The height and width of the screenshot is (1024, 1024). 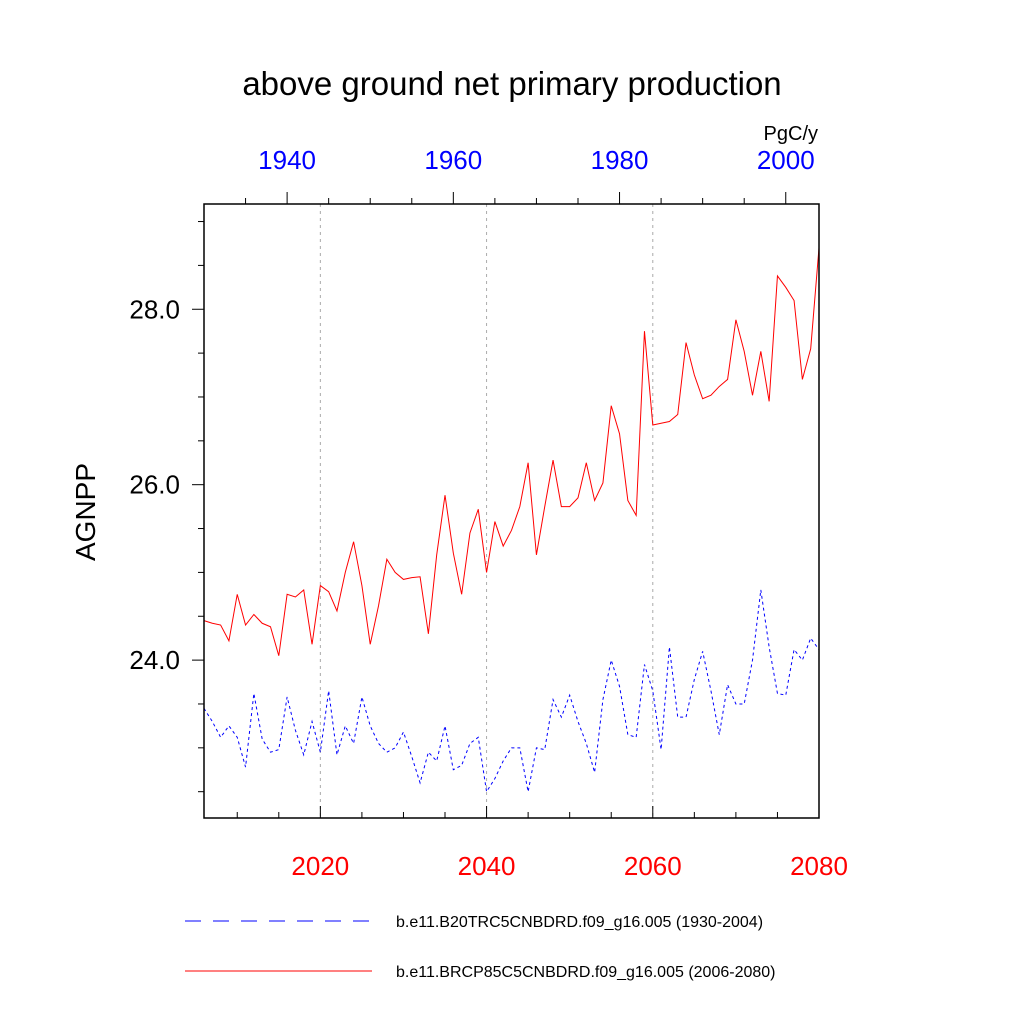 I want to click on x-tick-label-top-3: 2000, so click(x=786, y=160).